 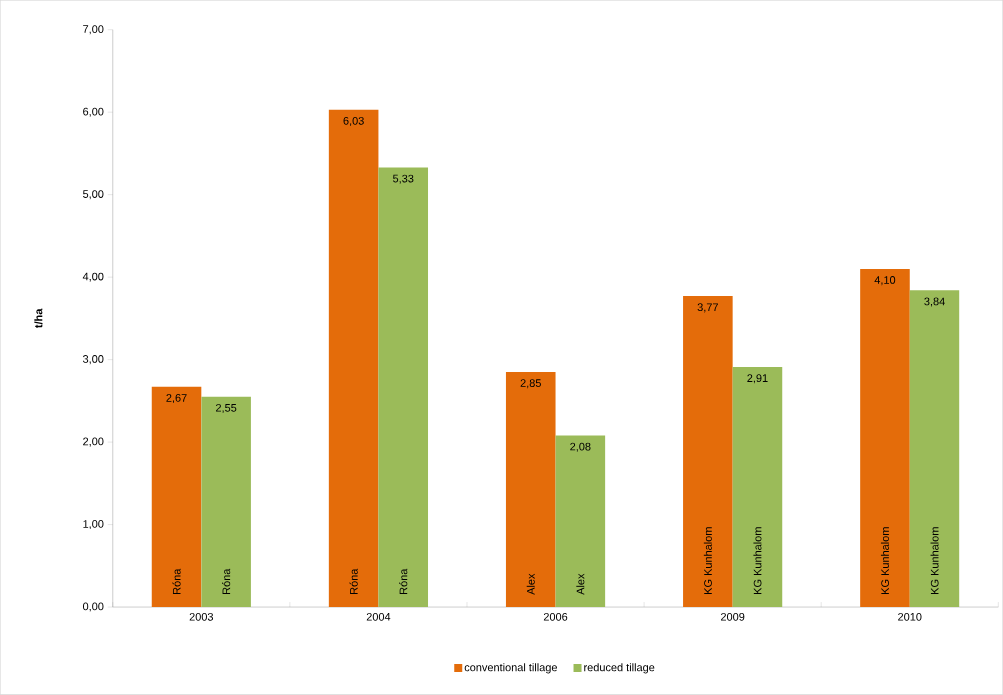 I want to click on x-tick-label: 2003, so click(x=201, y=617).